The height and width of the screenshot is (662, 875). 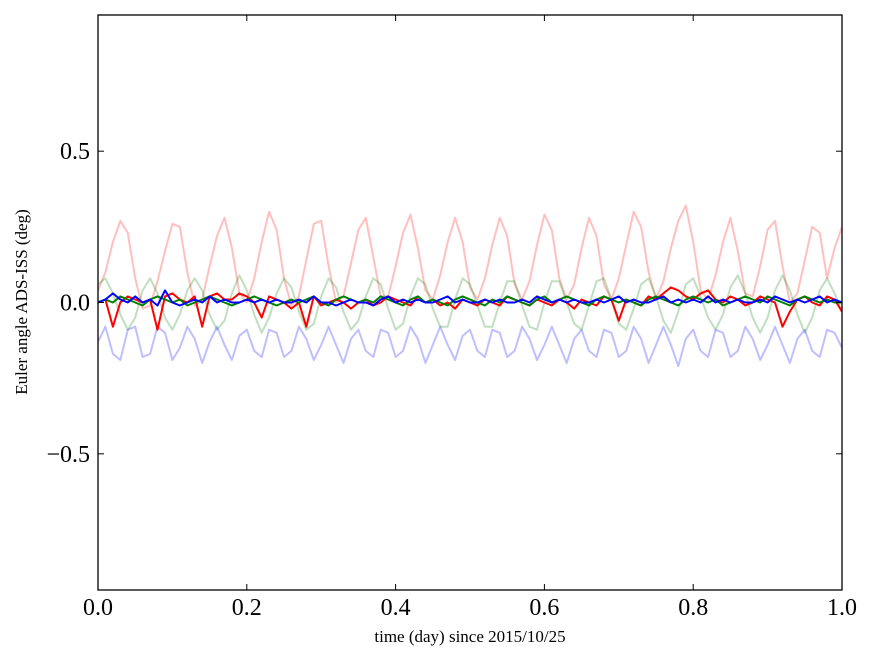 I want to click on x-tick-label: 0.4, so click(x=396, y=608).